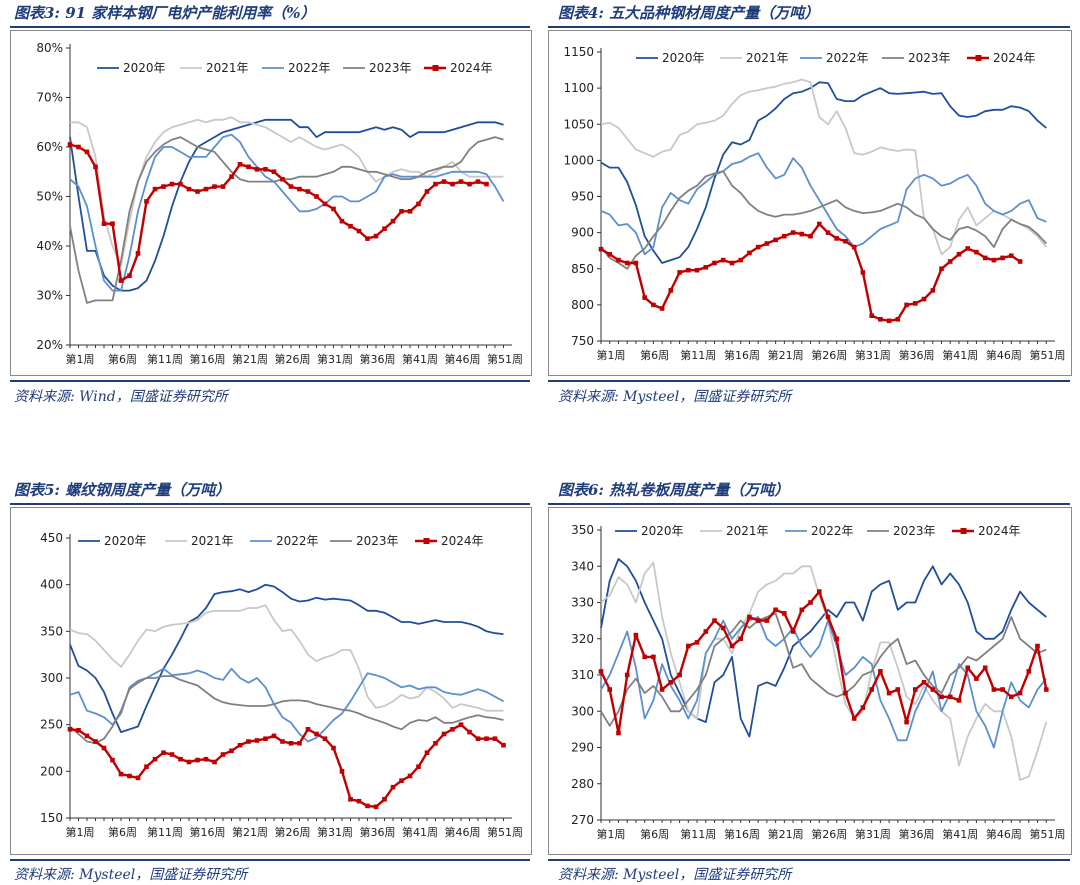  Describe the element at coordinates (582, 341) in the screenshot. I see `y-tick-label: 750` at that location.